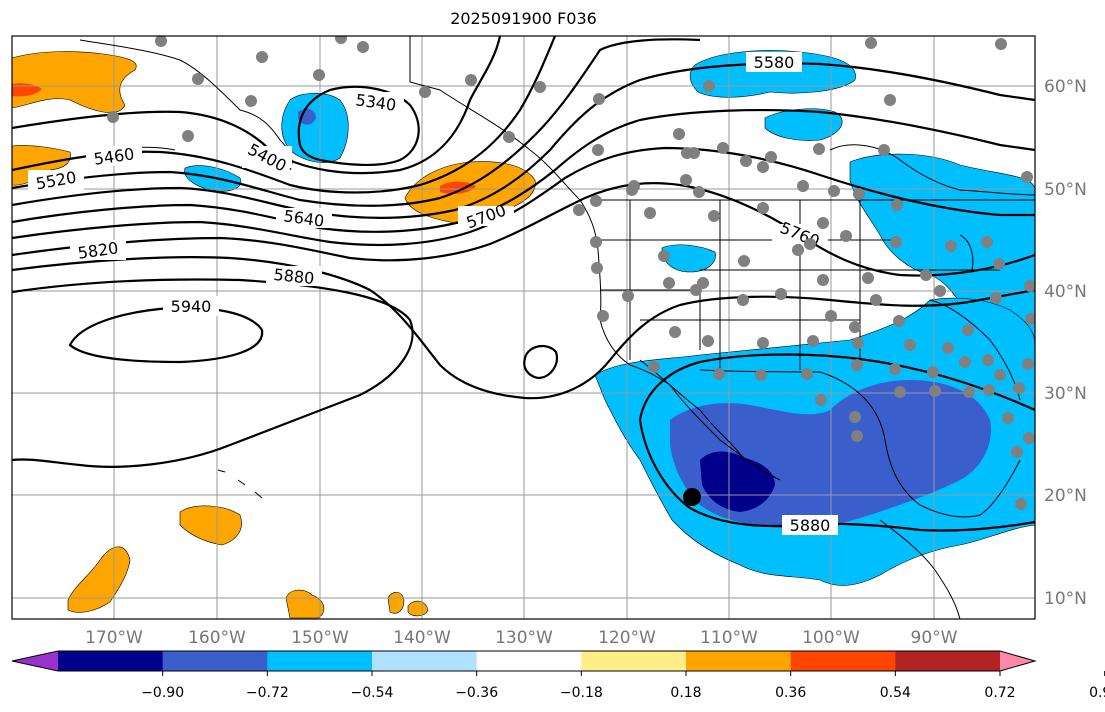  I want to click on latitude-labels: 60°N 50°N 40°N 30°N 20°N 10°N, so click(1065, 343).